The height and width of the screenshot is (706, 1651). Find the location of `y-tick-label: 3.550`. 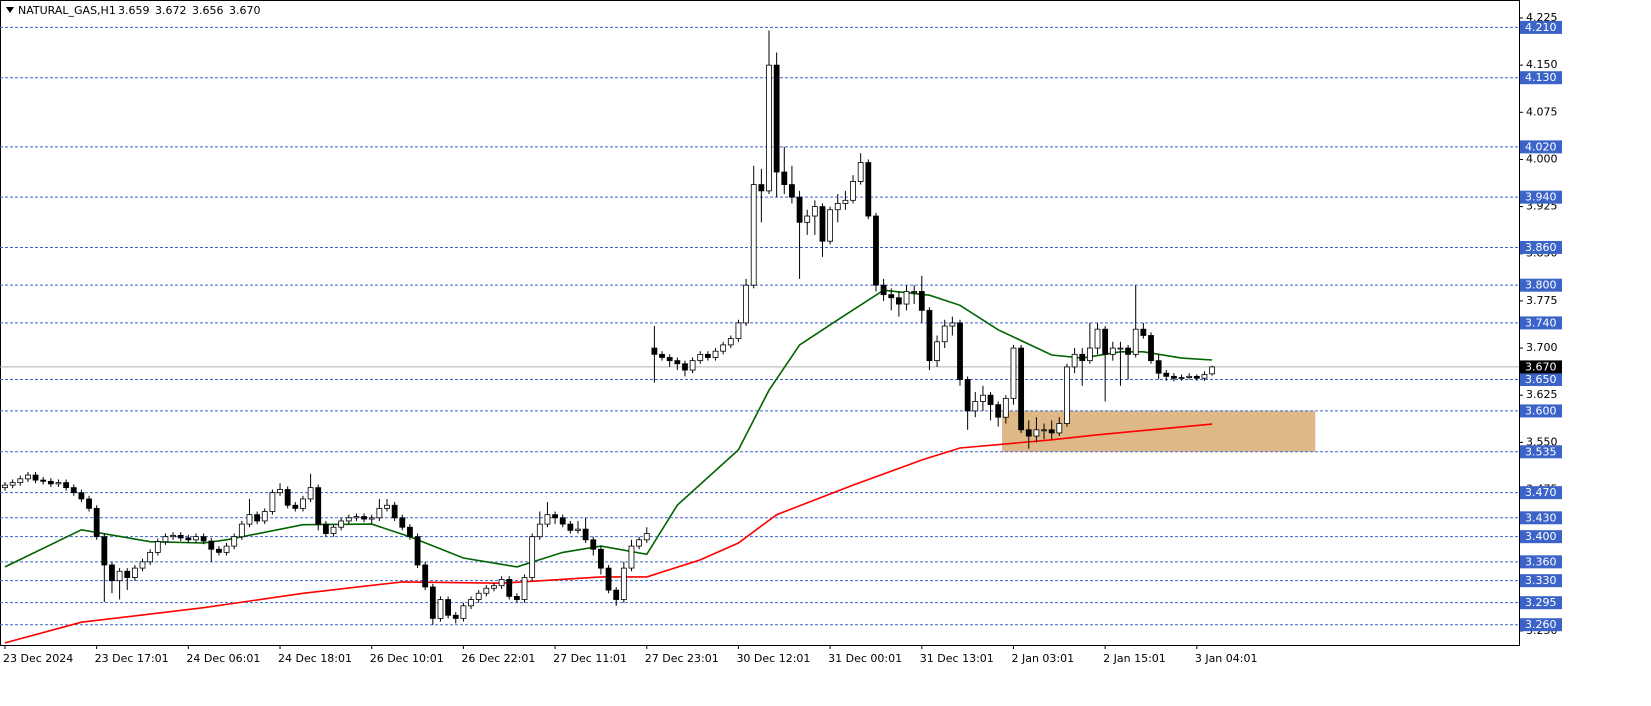

y-tick-label: 3.550 is located at coordinates (1542, 441).